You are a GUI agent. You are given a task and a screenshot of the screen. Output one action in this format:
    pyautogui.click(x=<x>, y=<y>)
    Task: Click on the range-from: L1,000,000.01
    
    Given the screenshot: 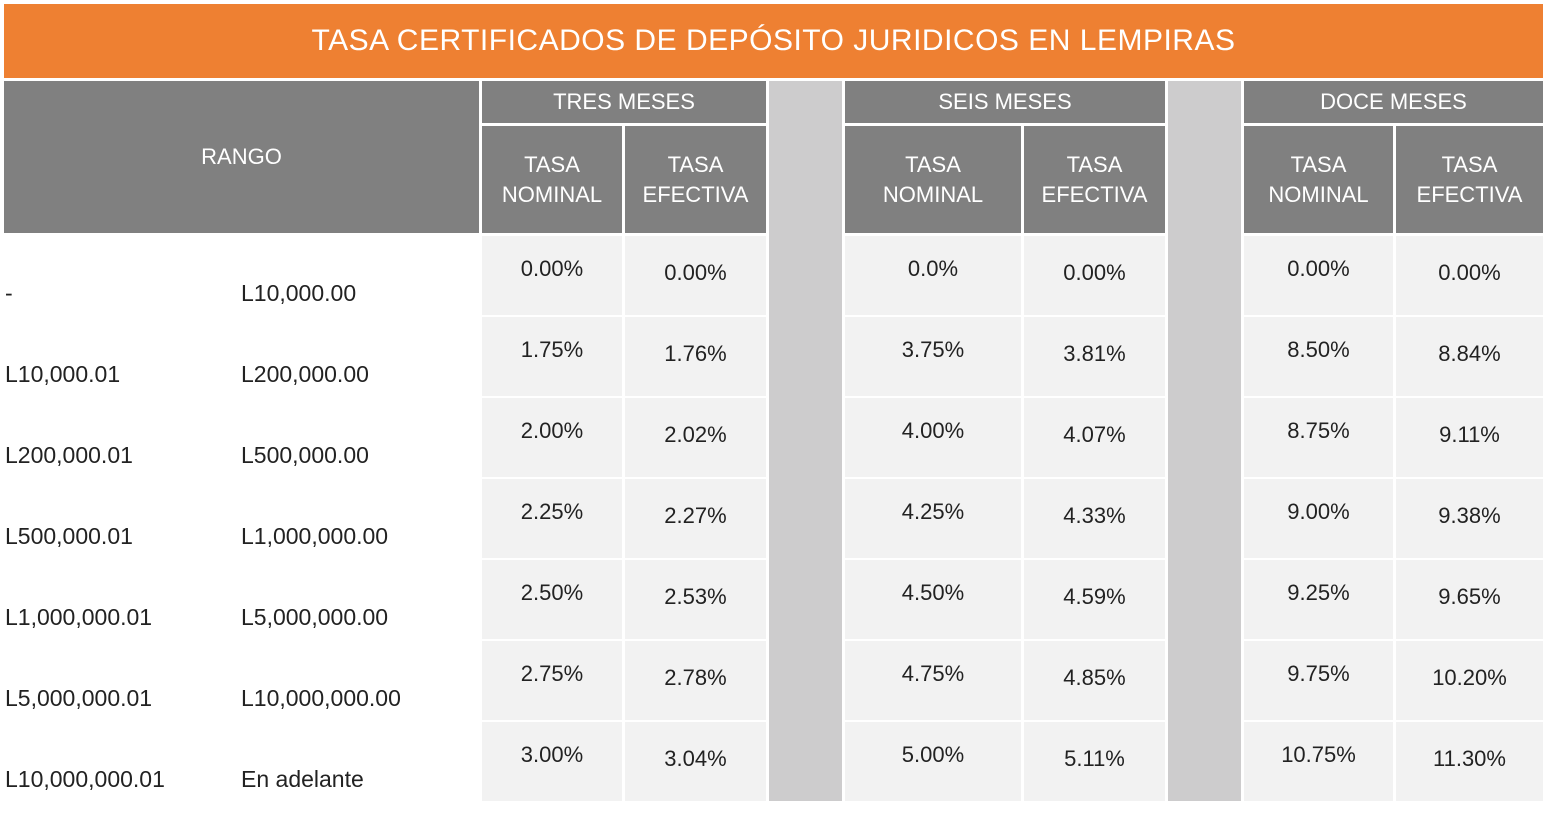 What is the action you would take?
    pyautogui.click(x=79, y=617)
    